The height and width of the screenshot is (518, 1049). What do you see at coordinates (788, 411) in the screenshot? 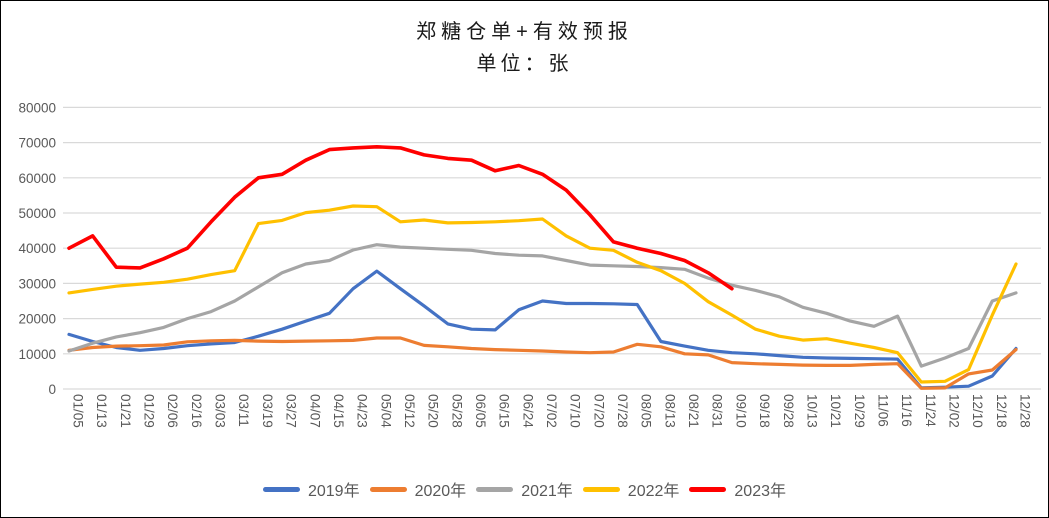
I see `x-axis-label-09-28: 09/28` at bounding box center [788, 411].